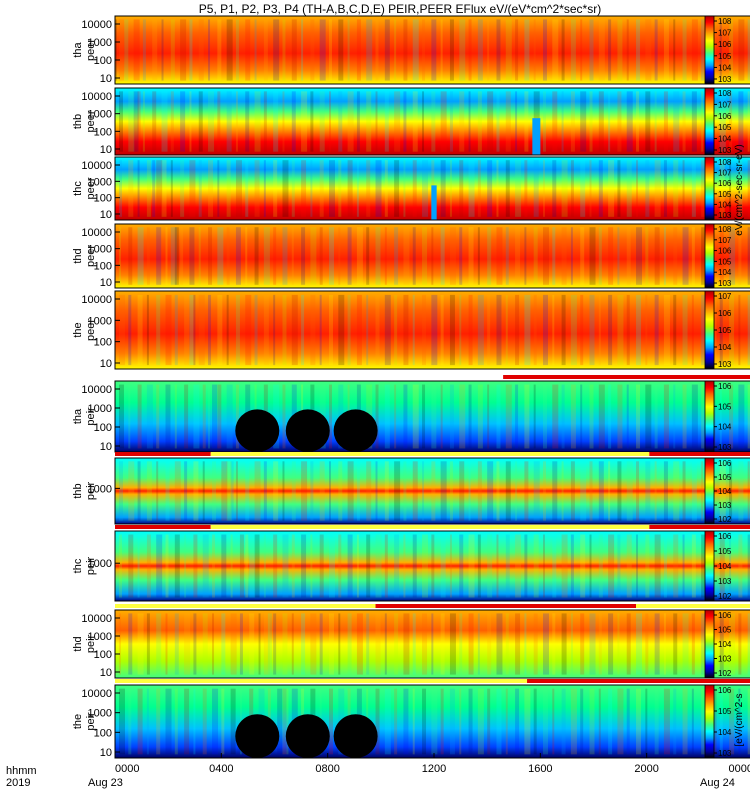  What do you see at coordinates (103, 428) in the screenshot?
I see `y-tick-label: 100` at bounding box center [103, 428].